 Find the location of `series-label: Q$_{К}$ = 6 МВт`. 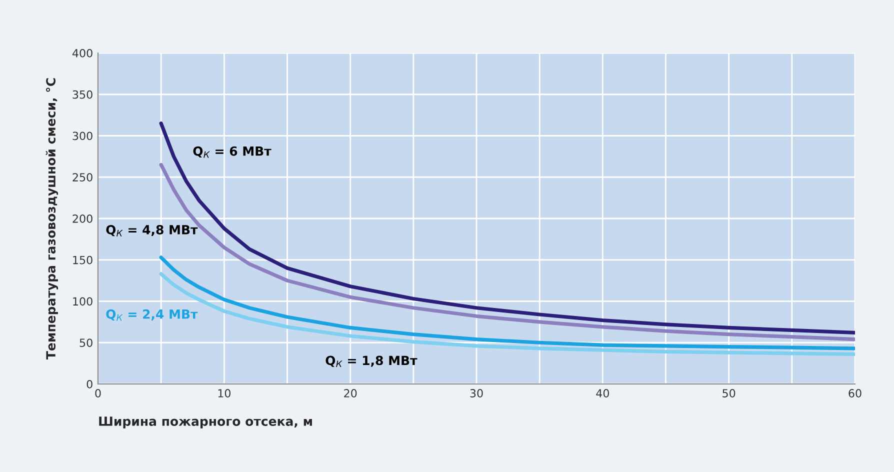

series-label: Q$_{К}$ = 6 МВт is located at coordinates (232, 152).